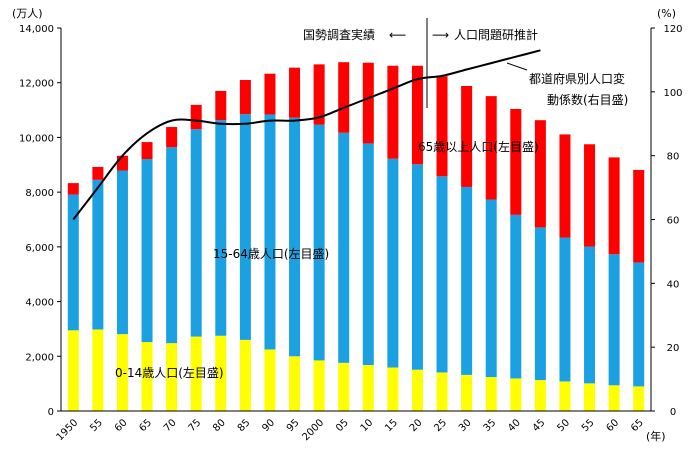 The width and height of the screenshot is (690, 451). What do you see at coordinates (36, 84) in the screenshot?
I see `y-tick-label: 12,000` at bounding box center [36, 84].